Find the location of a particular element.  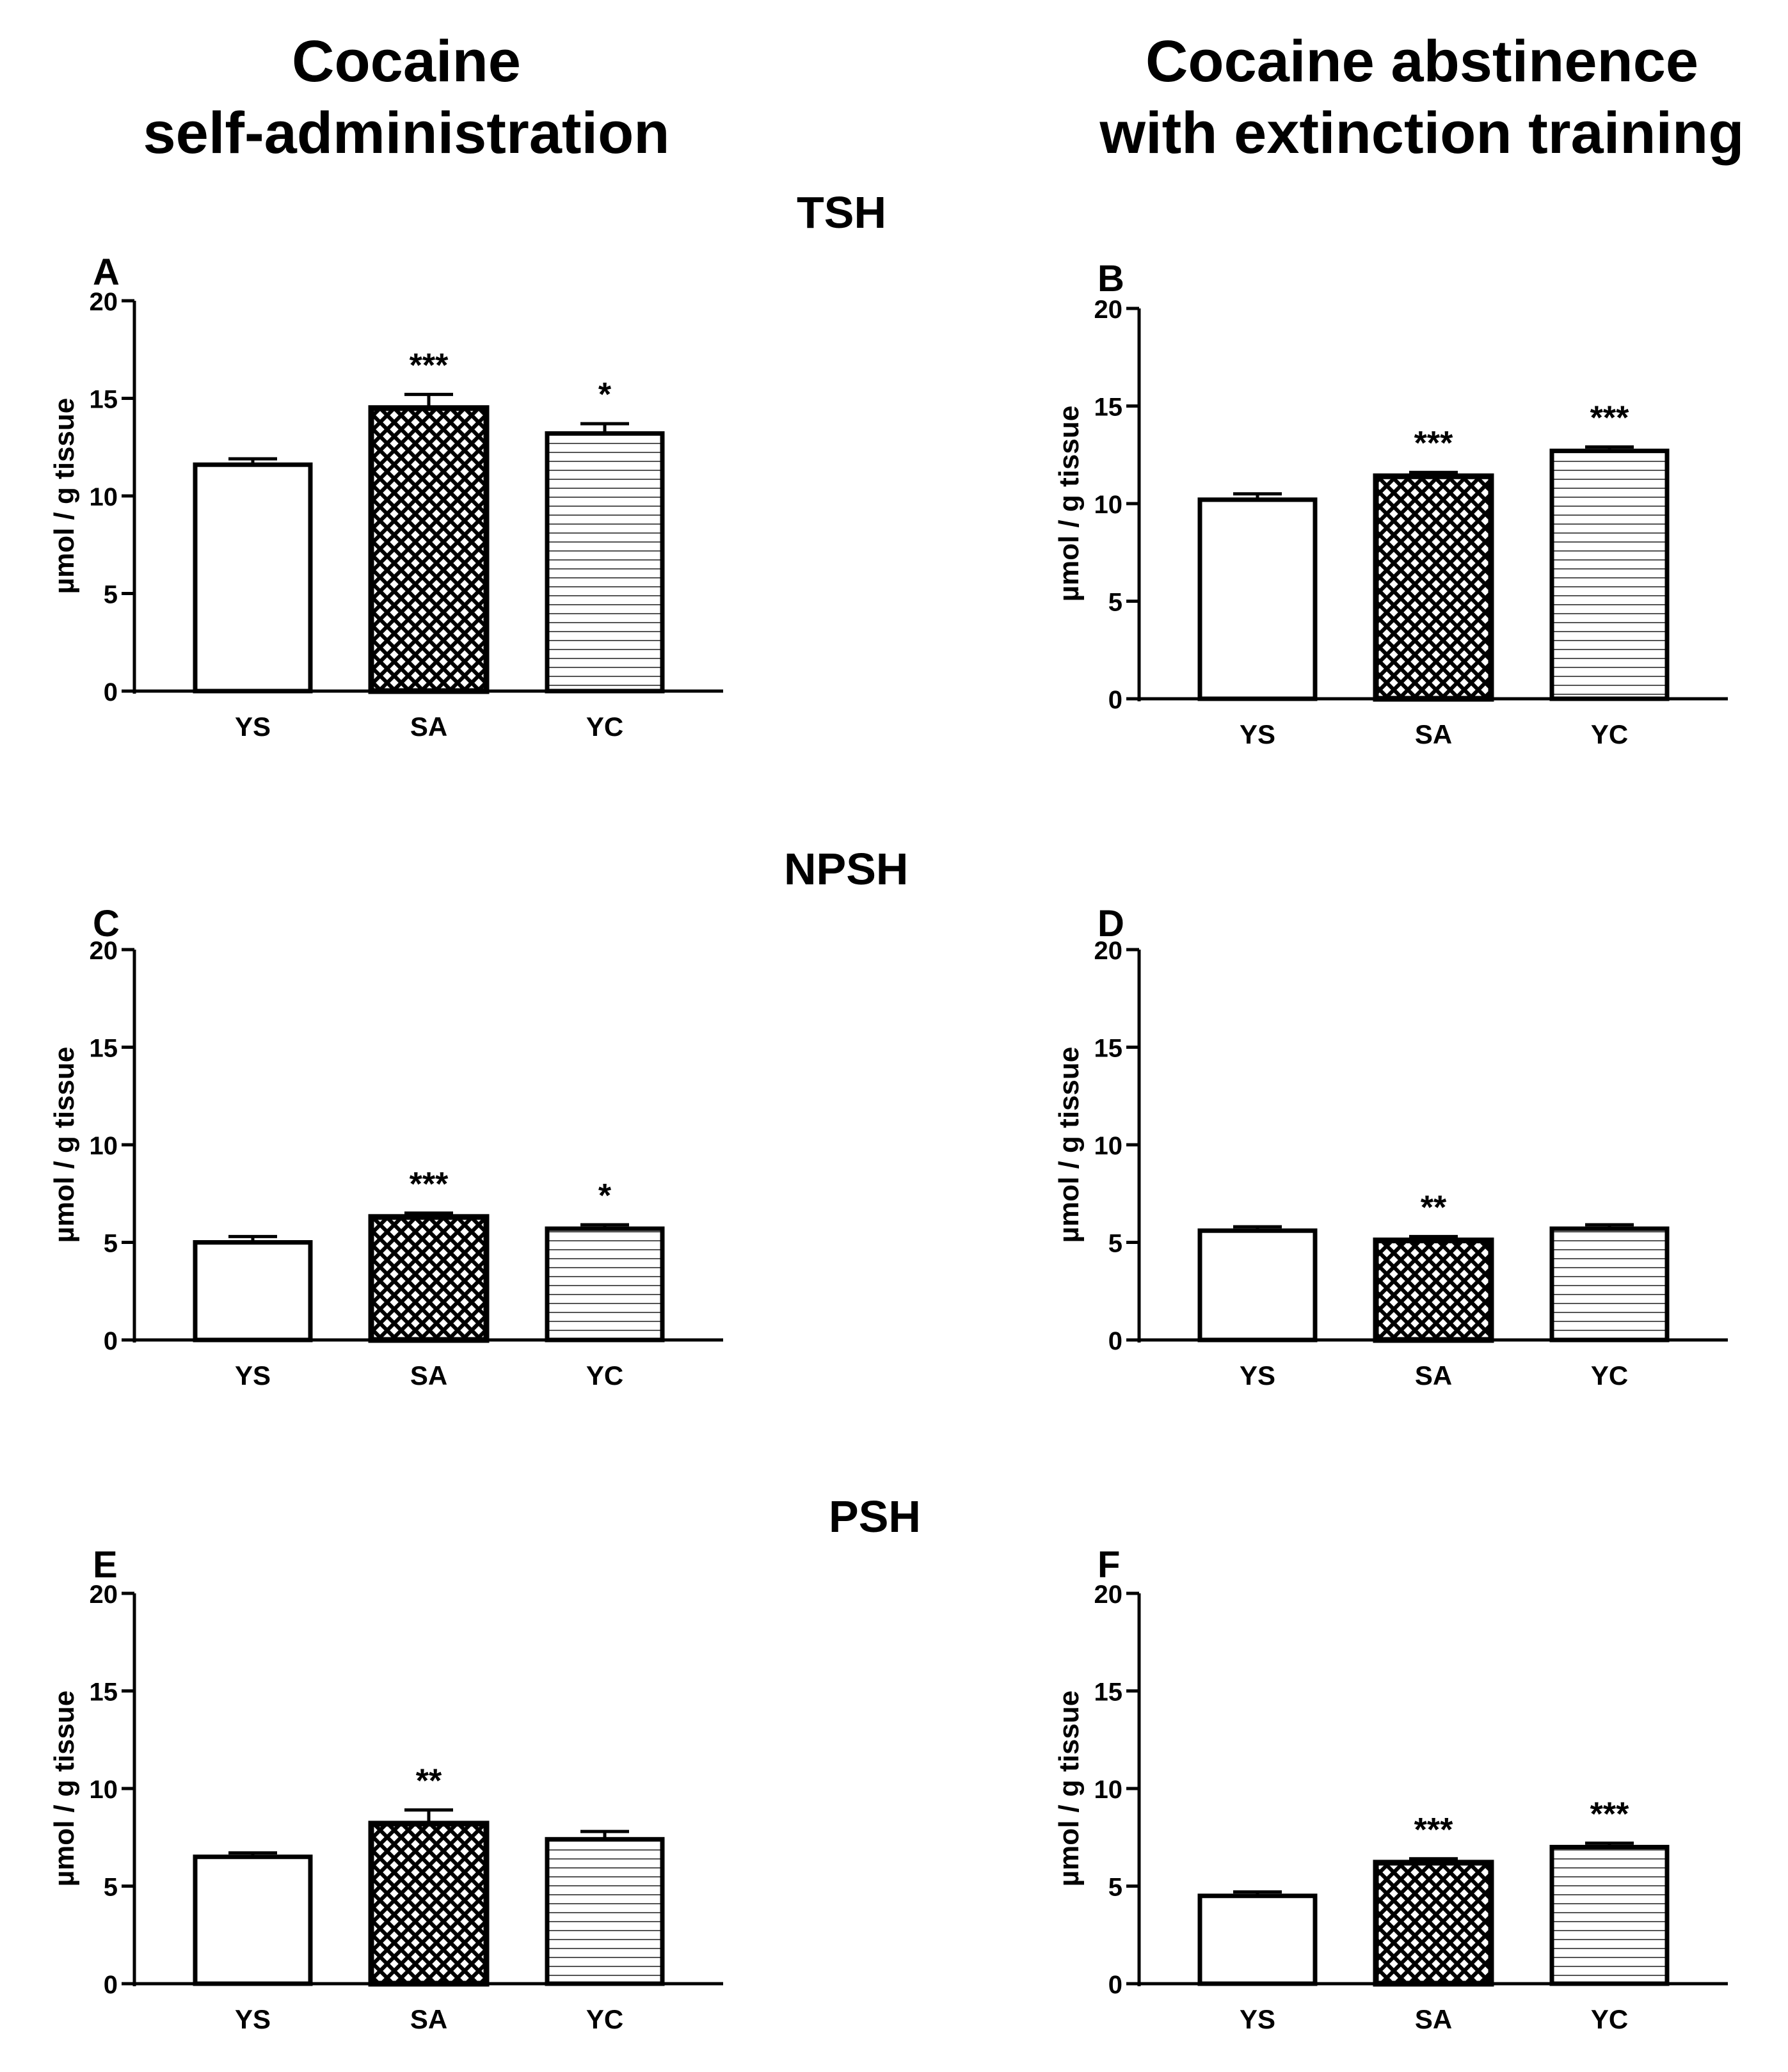

significance-a-yc: * is located at coordinates (605, 394).